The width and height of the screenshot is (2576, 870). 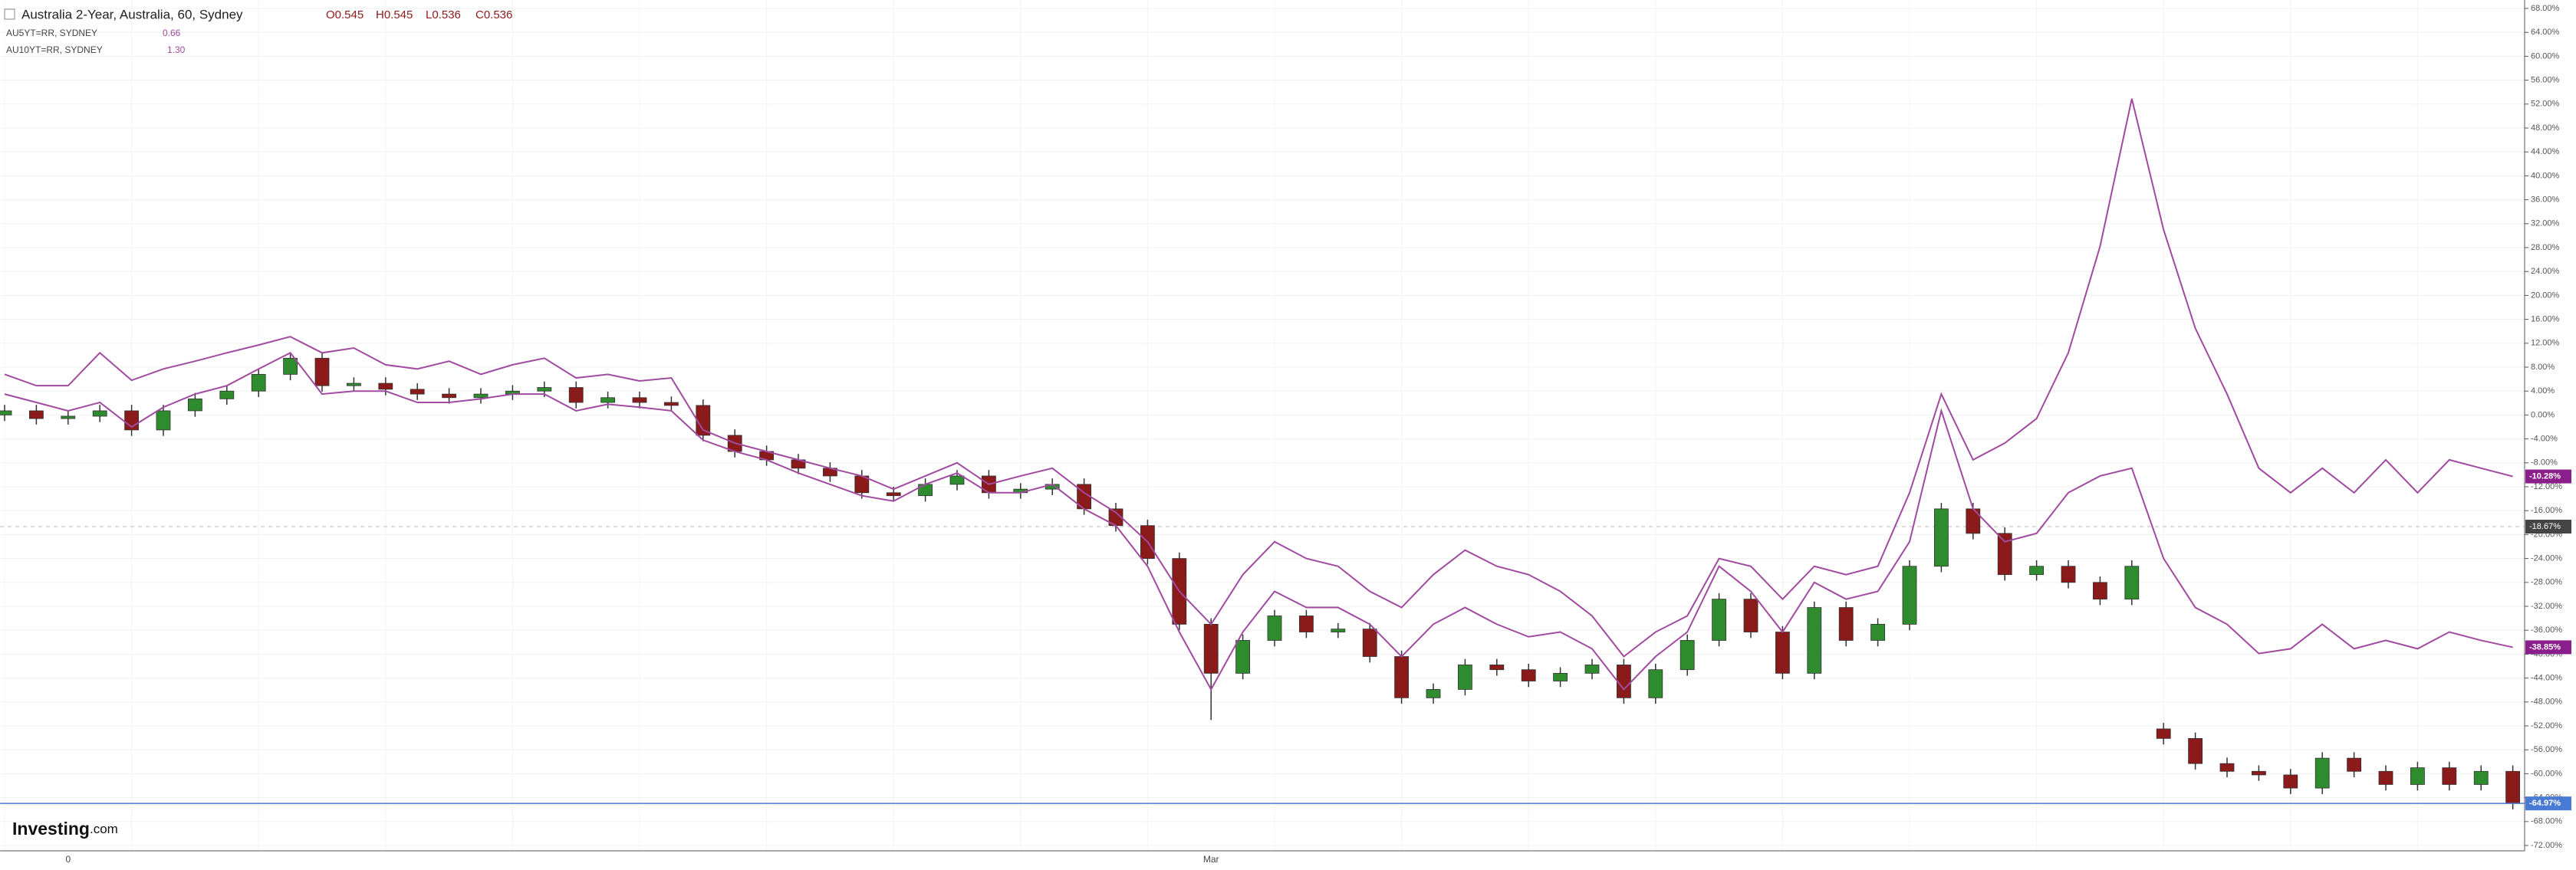 What do you see at coordinates (2546, 702) in the screenshot?
I see `y-tick-label: -48.00%` at bounding box center [2546, 702].